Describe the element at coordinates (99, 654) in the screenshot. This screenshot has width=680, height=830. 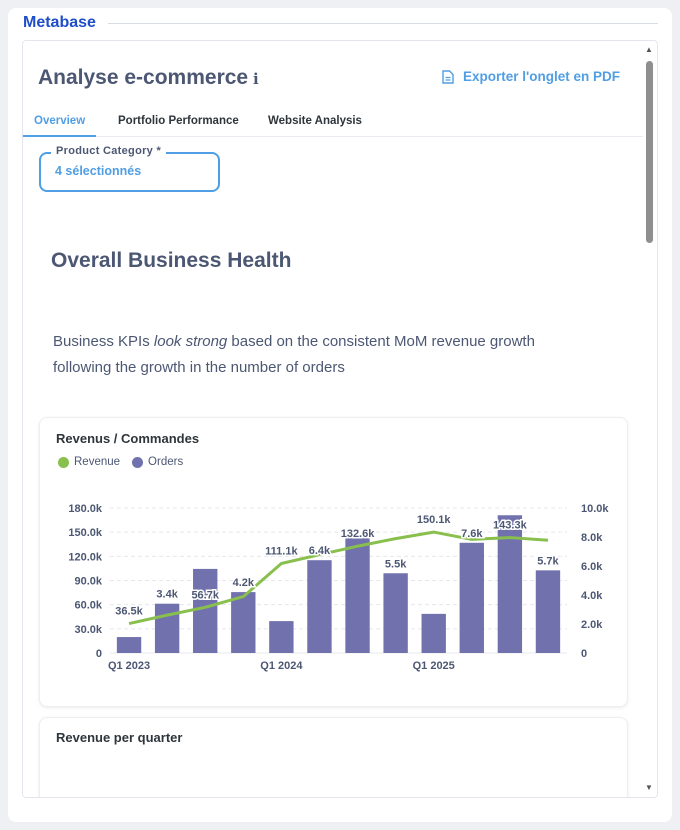
I see `y-left-tick-label: 0` at that location.